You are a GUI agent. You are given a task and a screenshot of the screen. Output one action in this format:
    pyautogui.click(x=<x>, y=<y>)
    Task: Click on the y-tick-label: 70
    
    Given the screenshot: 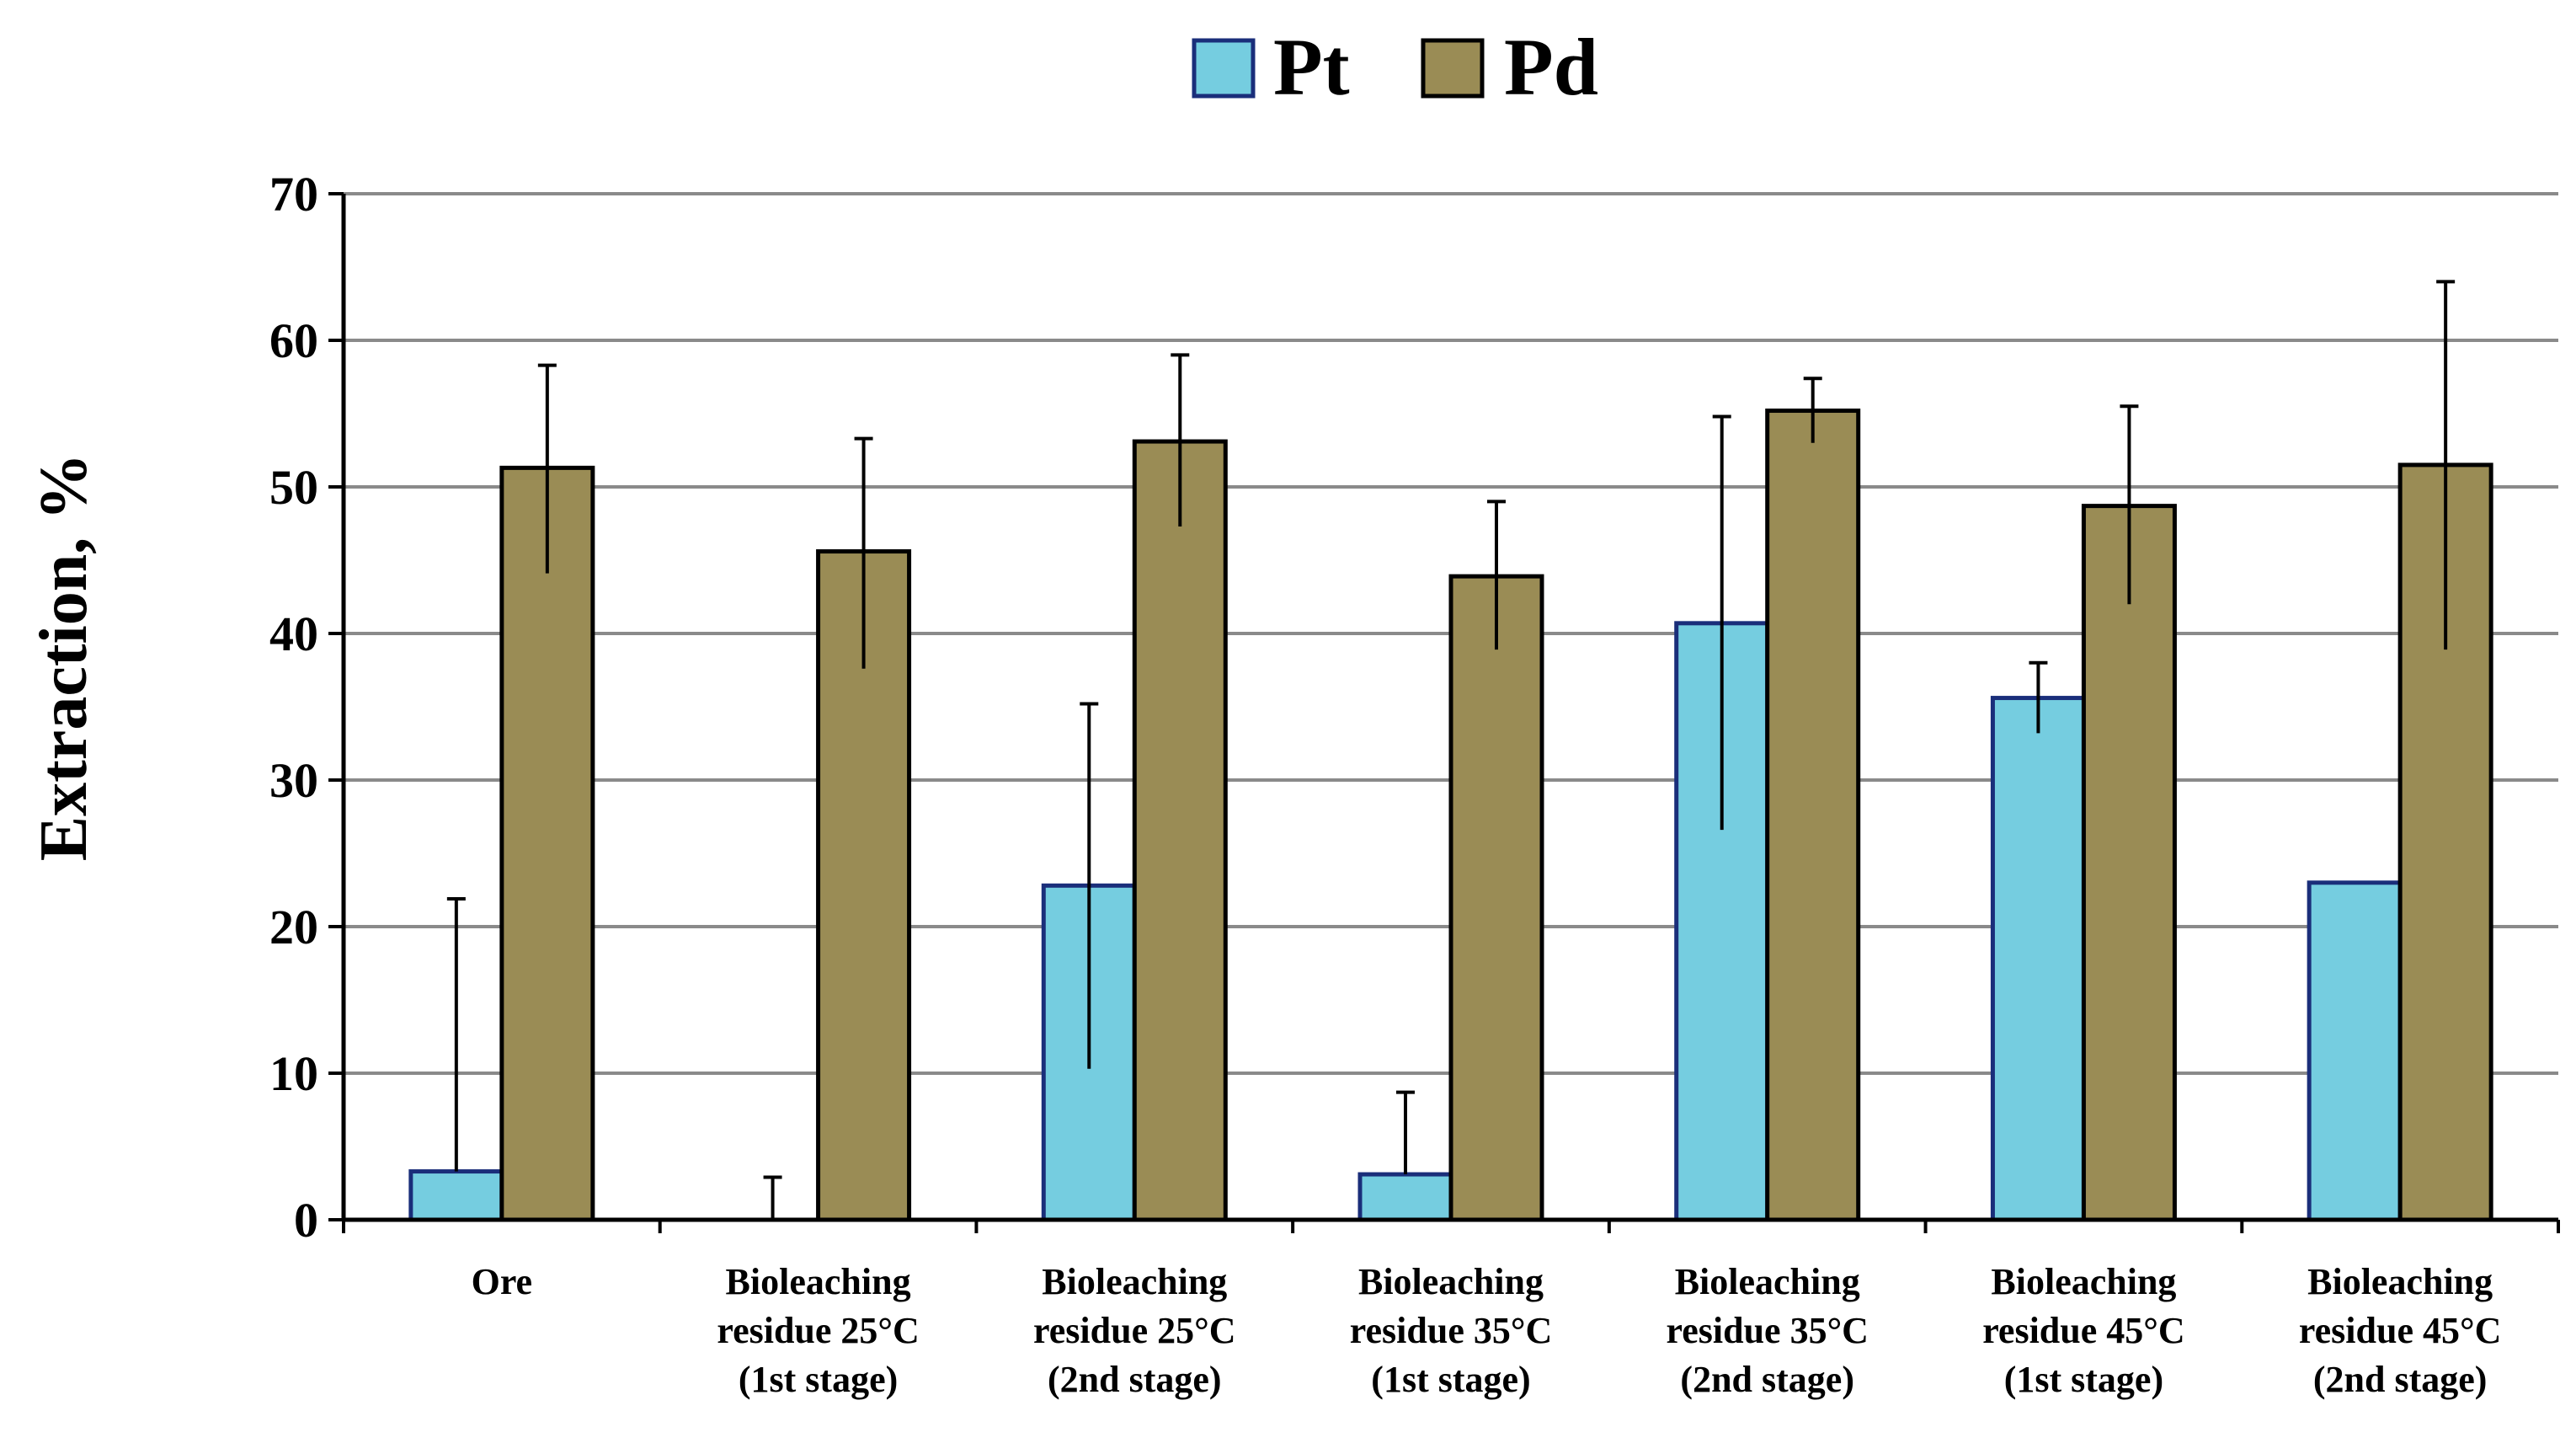 What is the action you would take?
    pyautogui.click(x=293, y=194)
    